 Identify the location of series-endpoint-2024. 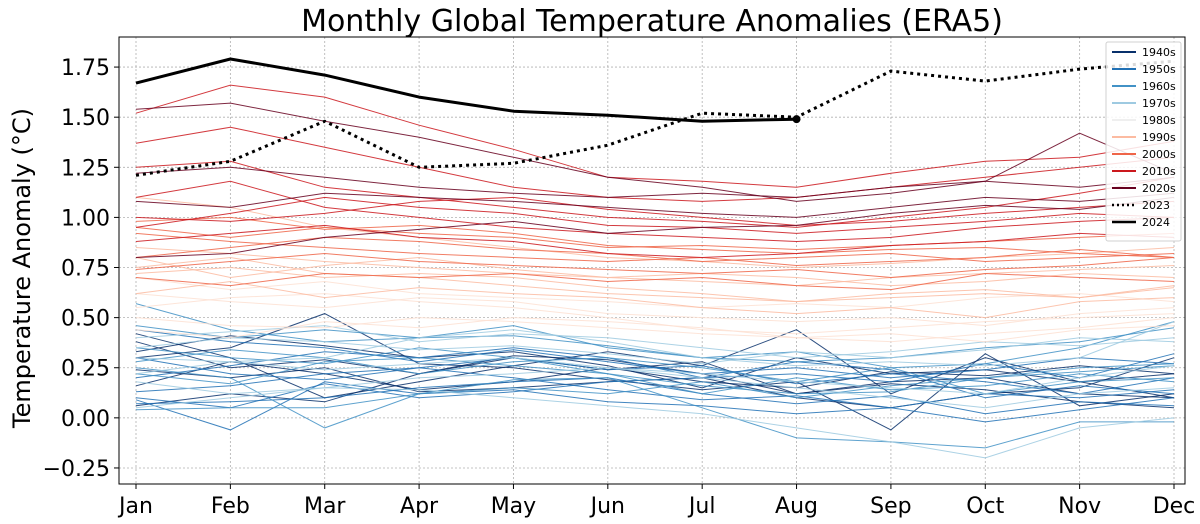
(796, 119).